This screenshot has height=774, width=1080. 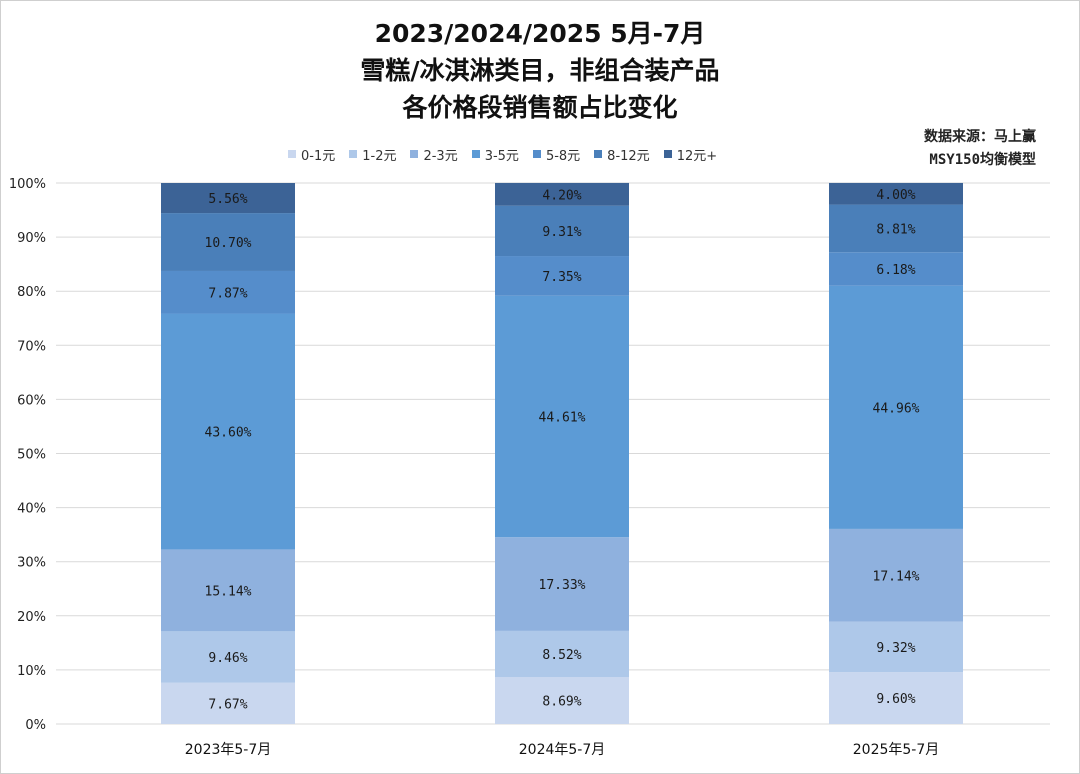 I want to click on x-tick-label: 2025年5-7月, so click(x=896, y=750).